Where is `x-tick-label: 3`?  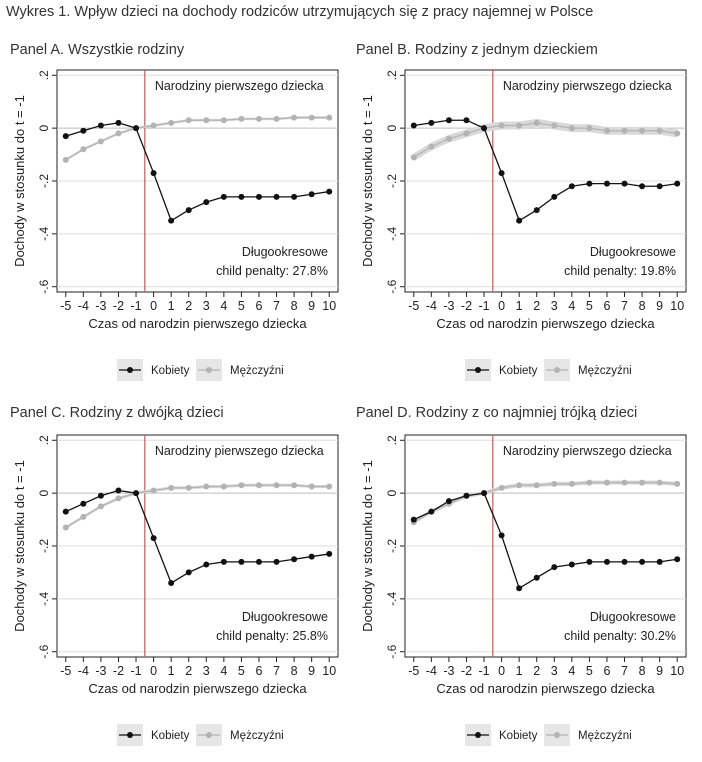 x-tick-label: 3 is located at coordinates (554, 671).